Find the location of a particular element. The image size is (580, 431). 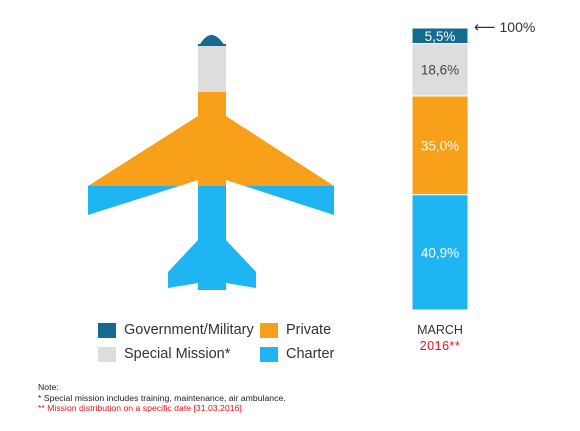

bar-label-charter: 40,9% is located at coordinates (440, 252).